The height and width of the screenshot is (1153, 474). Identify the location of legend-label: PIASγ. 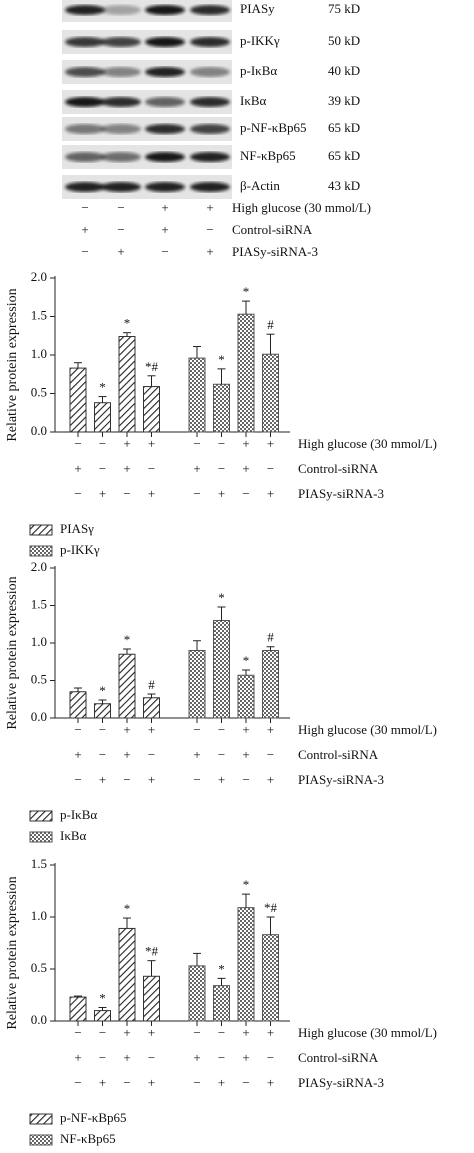
(77, 528).